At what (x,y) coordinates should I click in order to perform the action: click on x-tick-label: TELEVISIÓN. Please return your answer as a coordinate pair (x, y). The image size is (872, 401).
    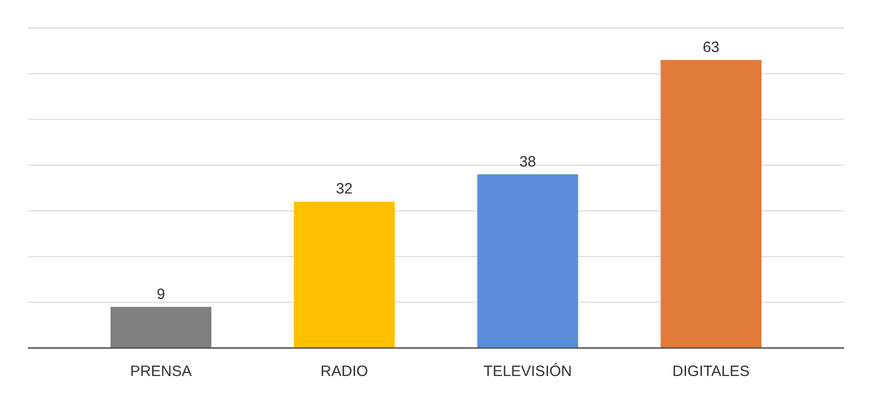
    Looking at the image, I should click on (528, 371).